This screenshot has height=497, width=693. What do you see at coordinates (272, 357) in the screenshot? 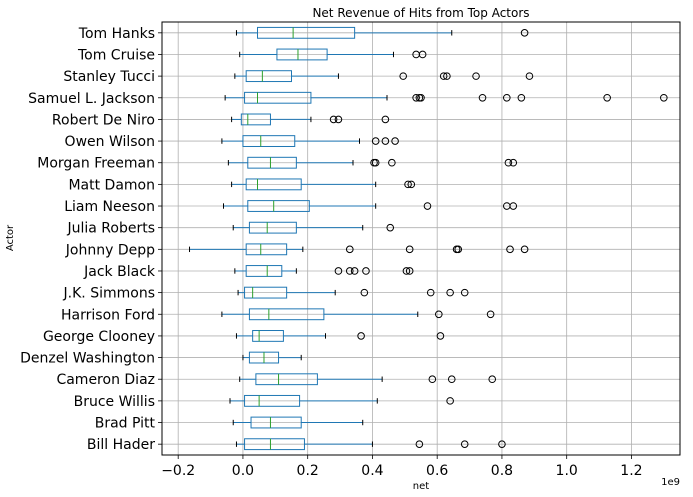
I see `box-denzel-washington` at bounding box center [272, 357].